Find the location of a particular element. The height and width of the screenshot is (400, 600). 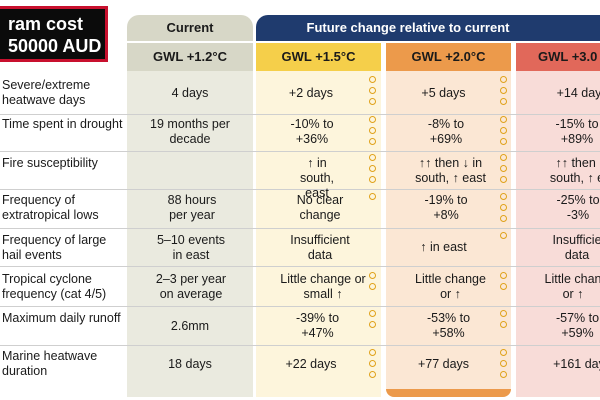

row-label-runoff: Maximum daily runoff is located at coordinates (61, 318).